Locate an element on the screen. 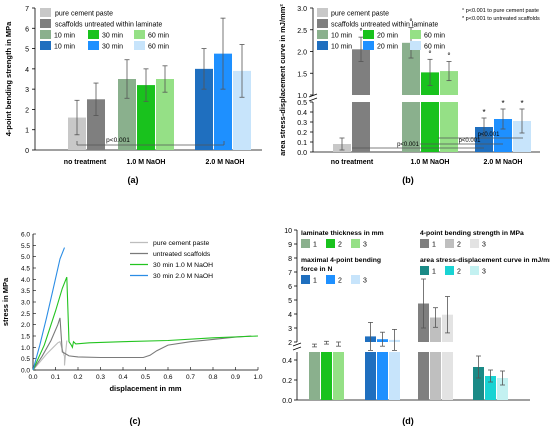 This screenshot has width=550, height=432. panel-label: (c) is located at coordinates (135, 421).